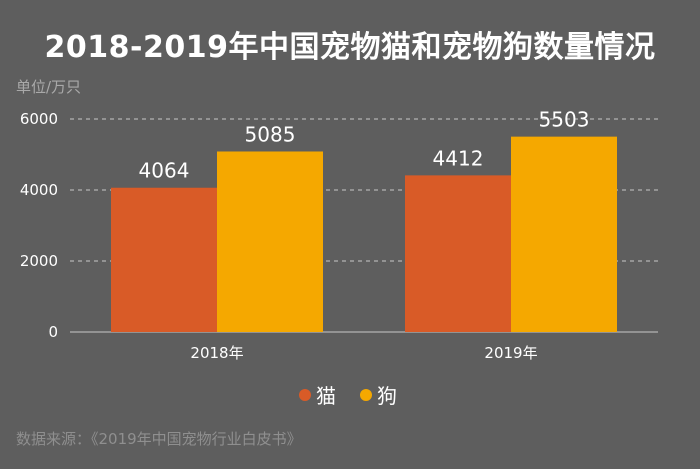  What do you see at coordinates (366, 395) in the screenshot?
I see `legend-swatch-dog` at bounding box center [366, 395].